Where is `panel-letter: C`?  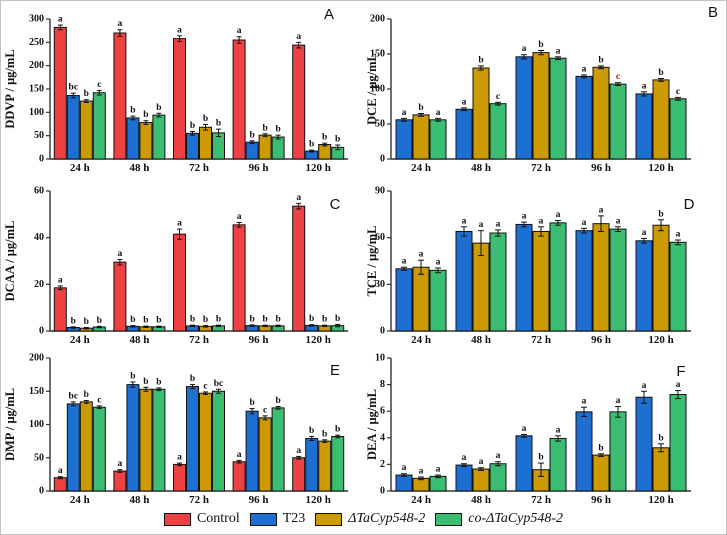
panel-letter: C is located at coordinates (335, 204).